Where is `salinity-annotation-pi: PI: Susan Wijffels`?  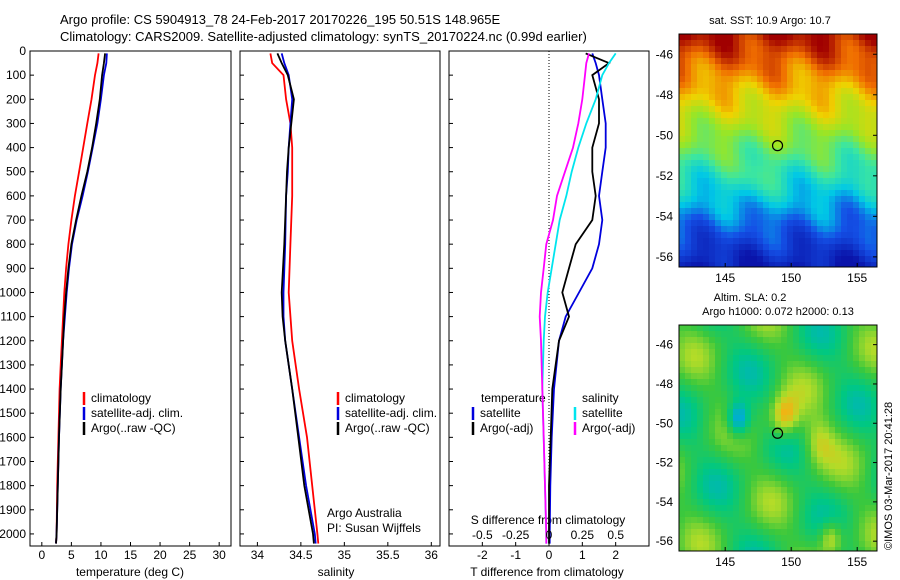
salinity-annotation-pi: PI: Susan Wijffels is located at coordinates (374, 528).